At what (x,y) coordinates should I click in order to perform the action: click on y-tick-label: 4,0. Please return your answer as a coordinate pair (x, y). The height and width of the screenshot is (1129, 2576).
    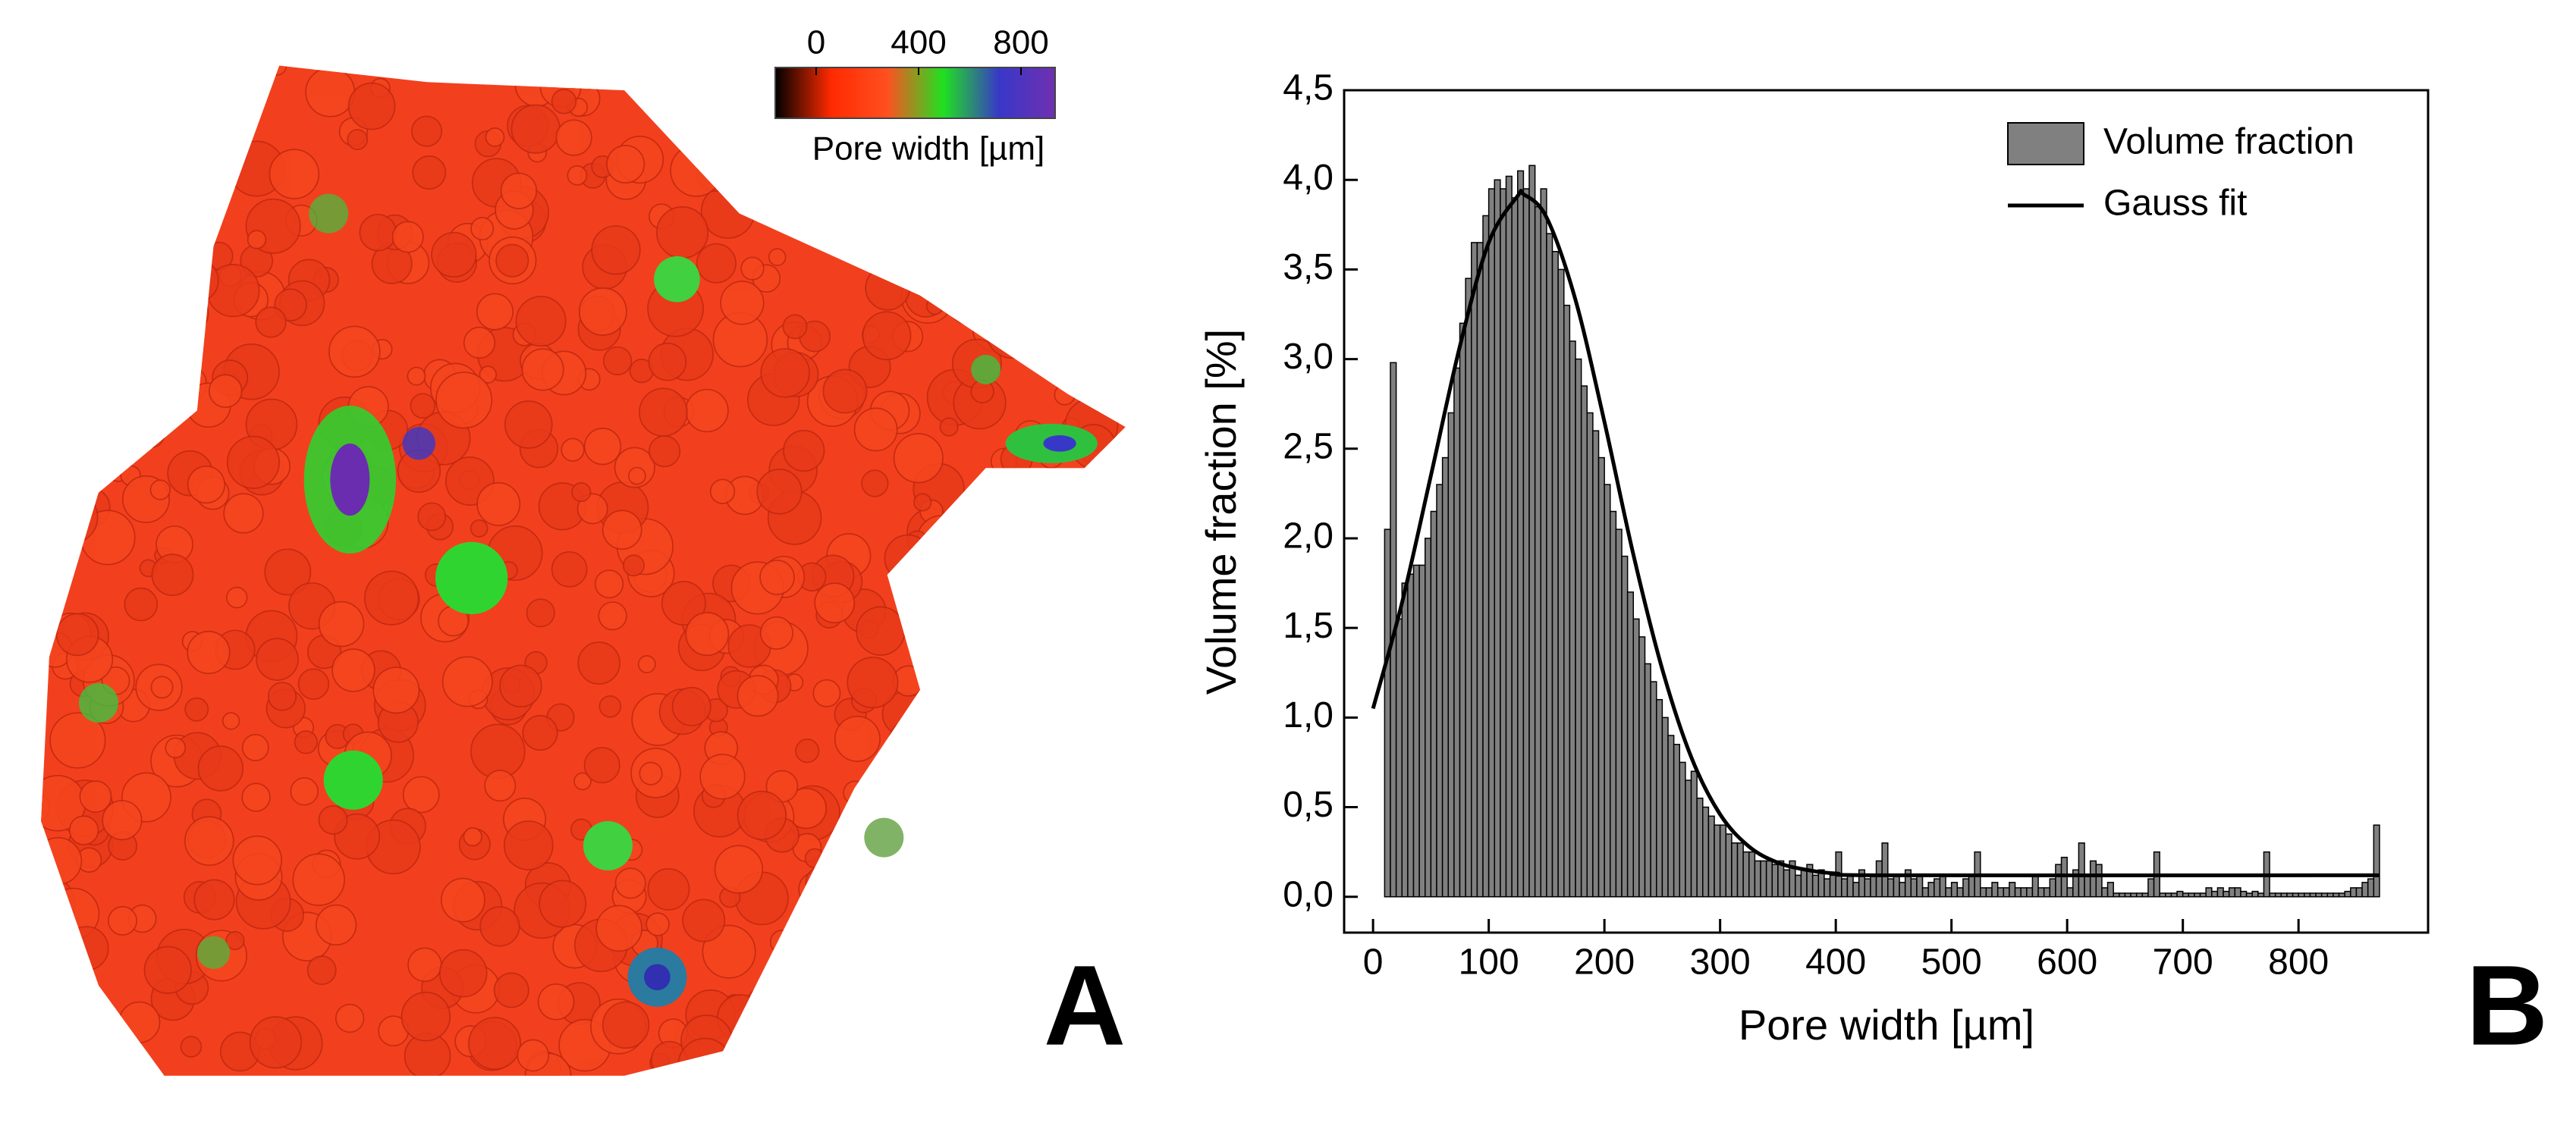
    Looking at the image, I should click on (1308, 178).